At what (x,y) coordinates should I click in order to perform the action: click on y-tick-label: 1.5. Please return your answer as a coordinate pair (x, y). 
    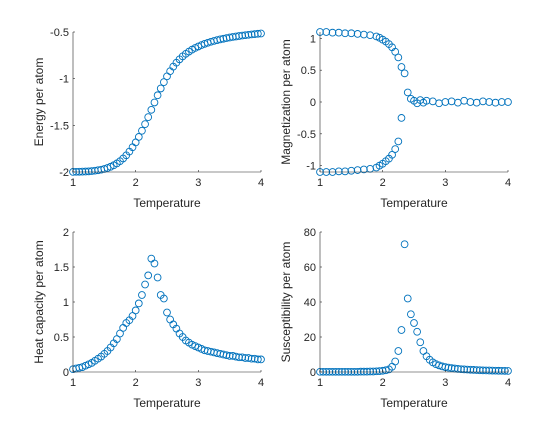
    Looking at the image, I should click on (61, 268).